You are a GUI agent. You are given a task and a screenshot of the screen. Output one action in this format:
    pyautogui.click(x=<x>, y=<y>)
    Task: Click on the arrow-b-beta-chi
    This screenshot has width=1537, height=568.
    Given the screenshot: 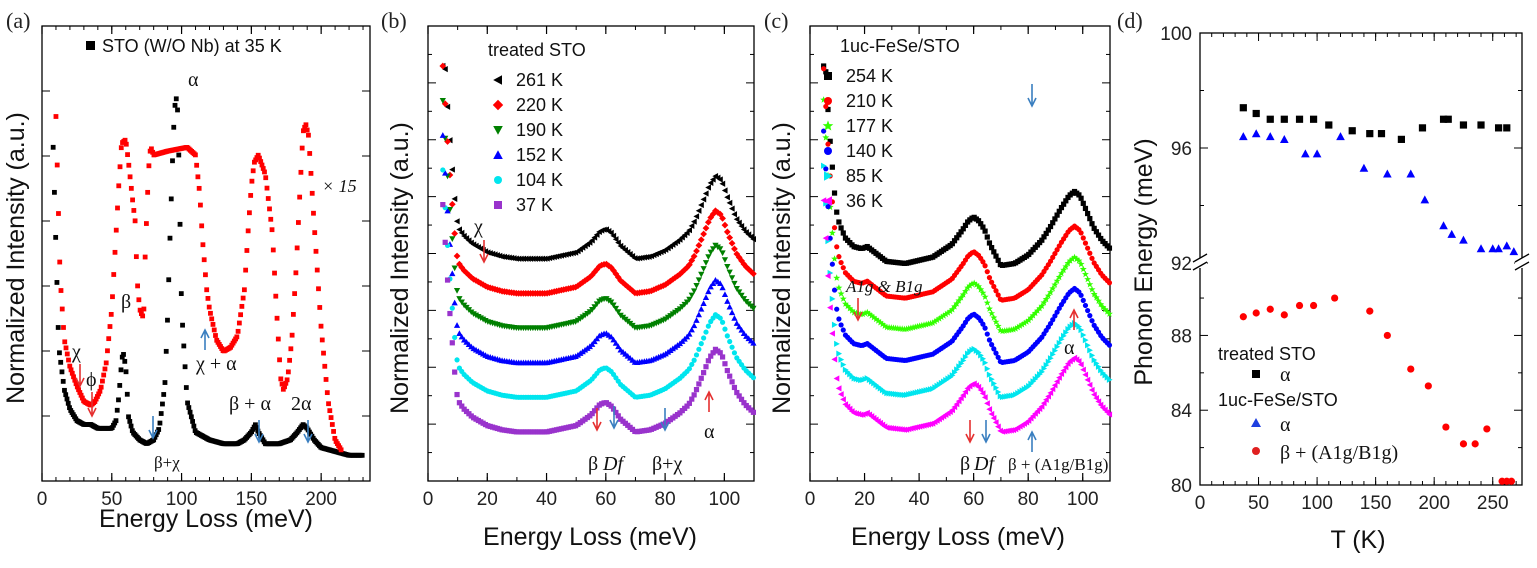 What is the action you would take?
    pyautogui.click(x=665, y=420)
    